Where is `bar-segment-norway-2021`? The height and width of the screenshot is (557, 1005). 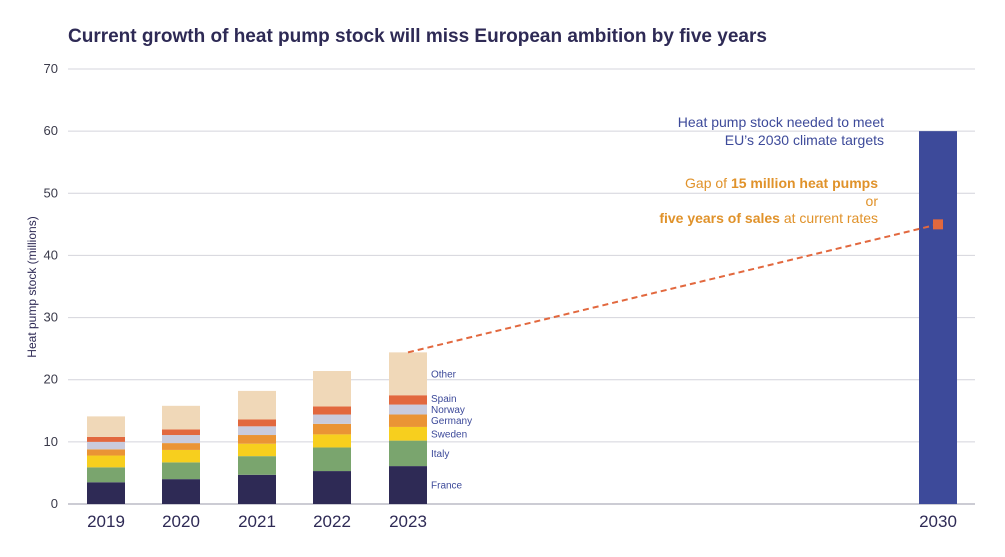 bar-segment-norway-2021 is located at coordinates (257, 431).